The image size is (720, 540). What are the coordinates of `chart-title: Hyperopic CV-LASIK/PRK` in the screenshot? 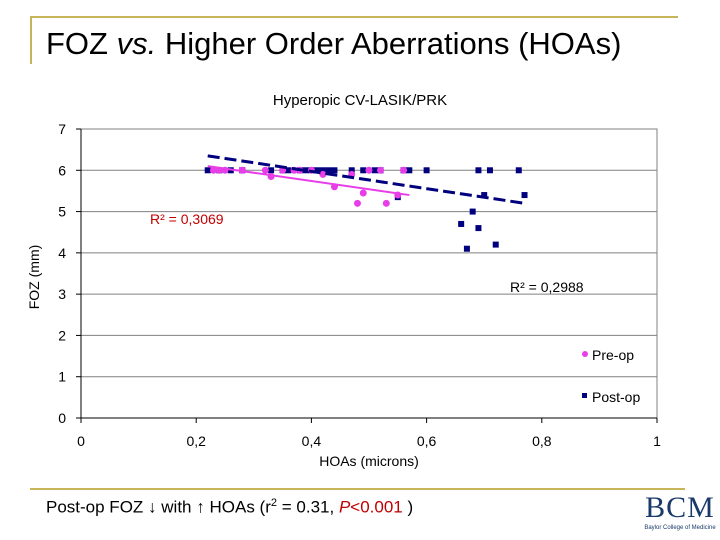 It's located at (360, 100).